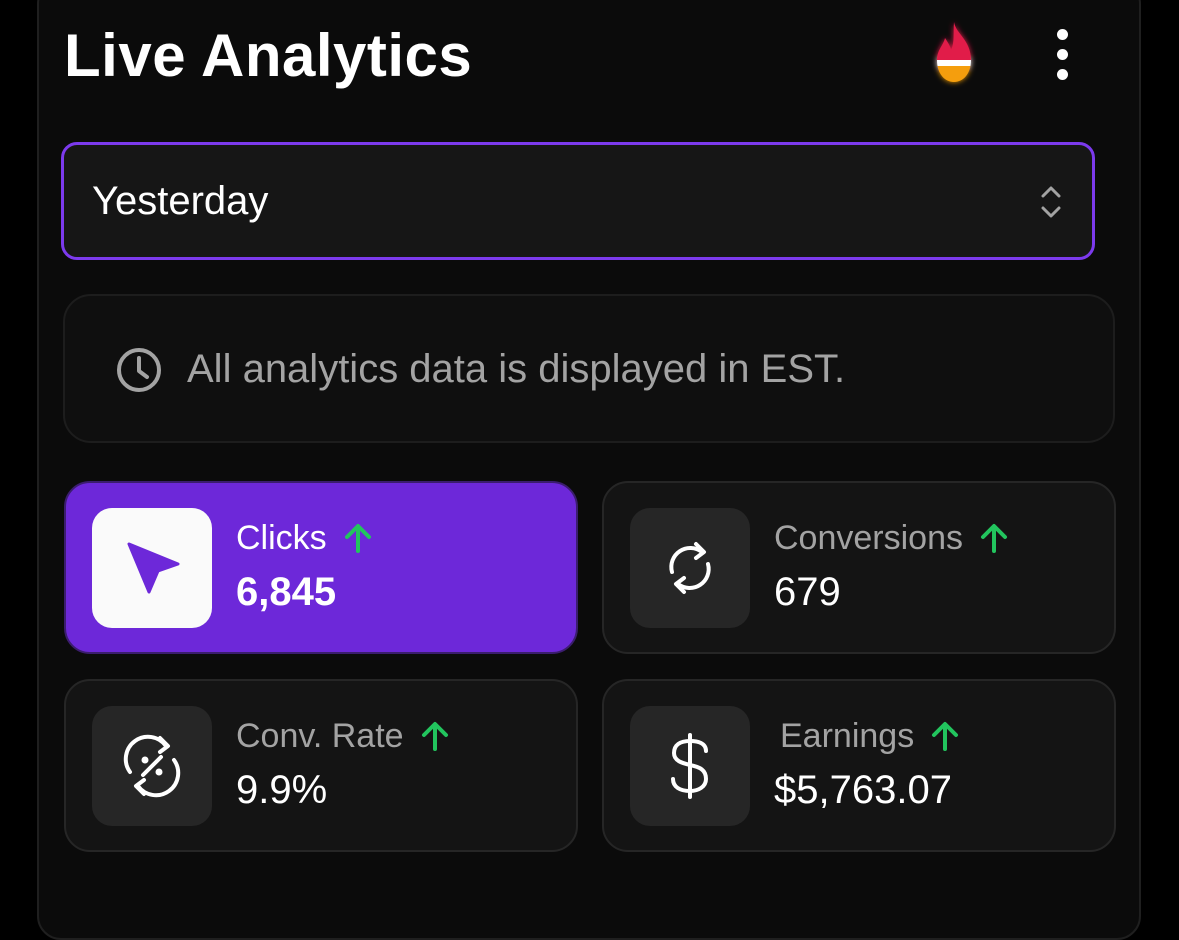 This screenshot has height=940, width=1179. I want to click on metric-card-conv-rate: Conv. Rate 9.9%, so click(321, 765).